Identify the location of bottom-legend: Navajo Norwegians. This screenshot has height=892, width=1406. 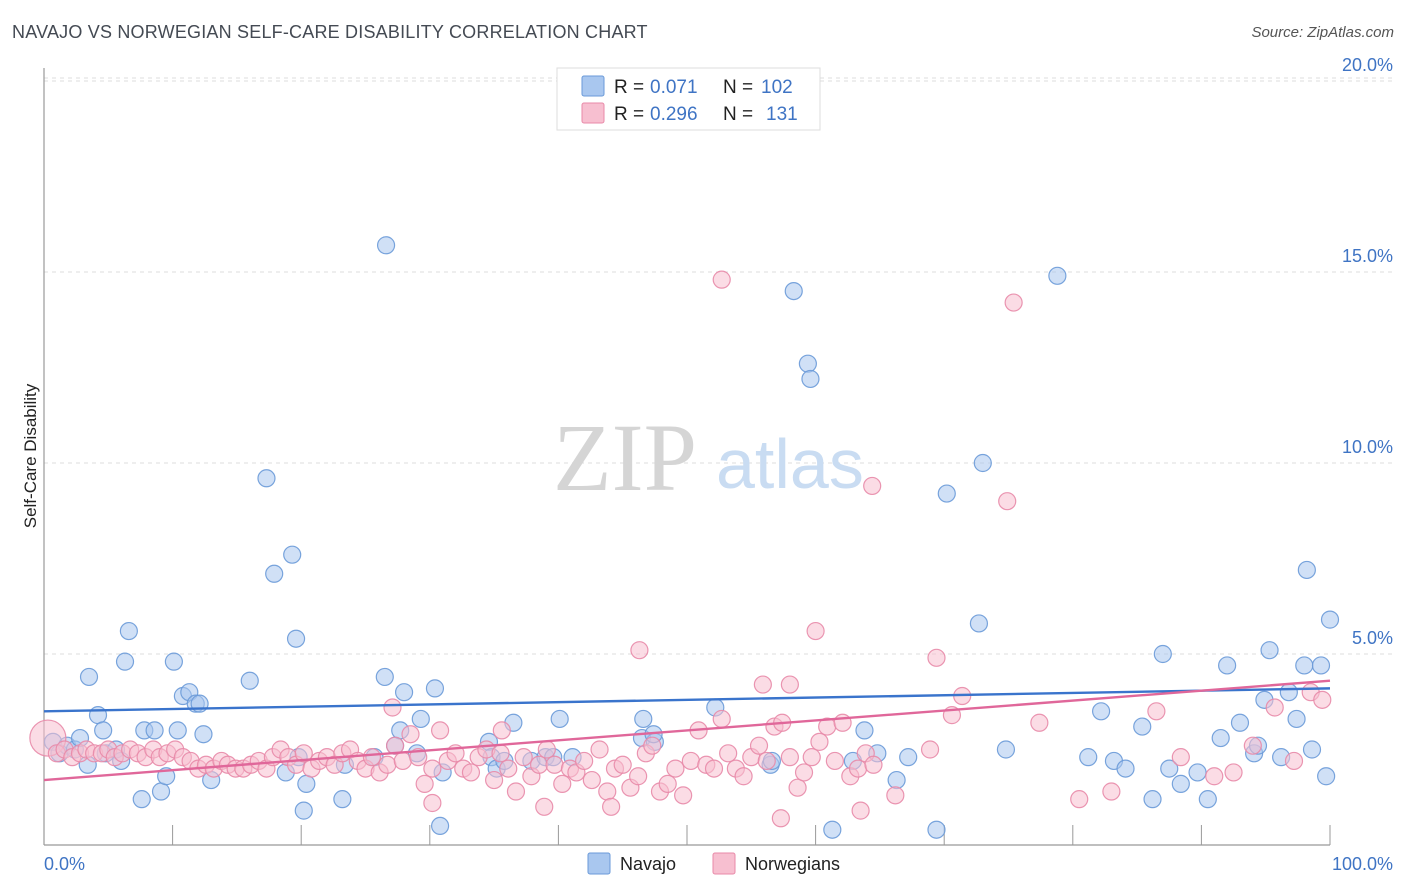
(713, 863).